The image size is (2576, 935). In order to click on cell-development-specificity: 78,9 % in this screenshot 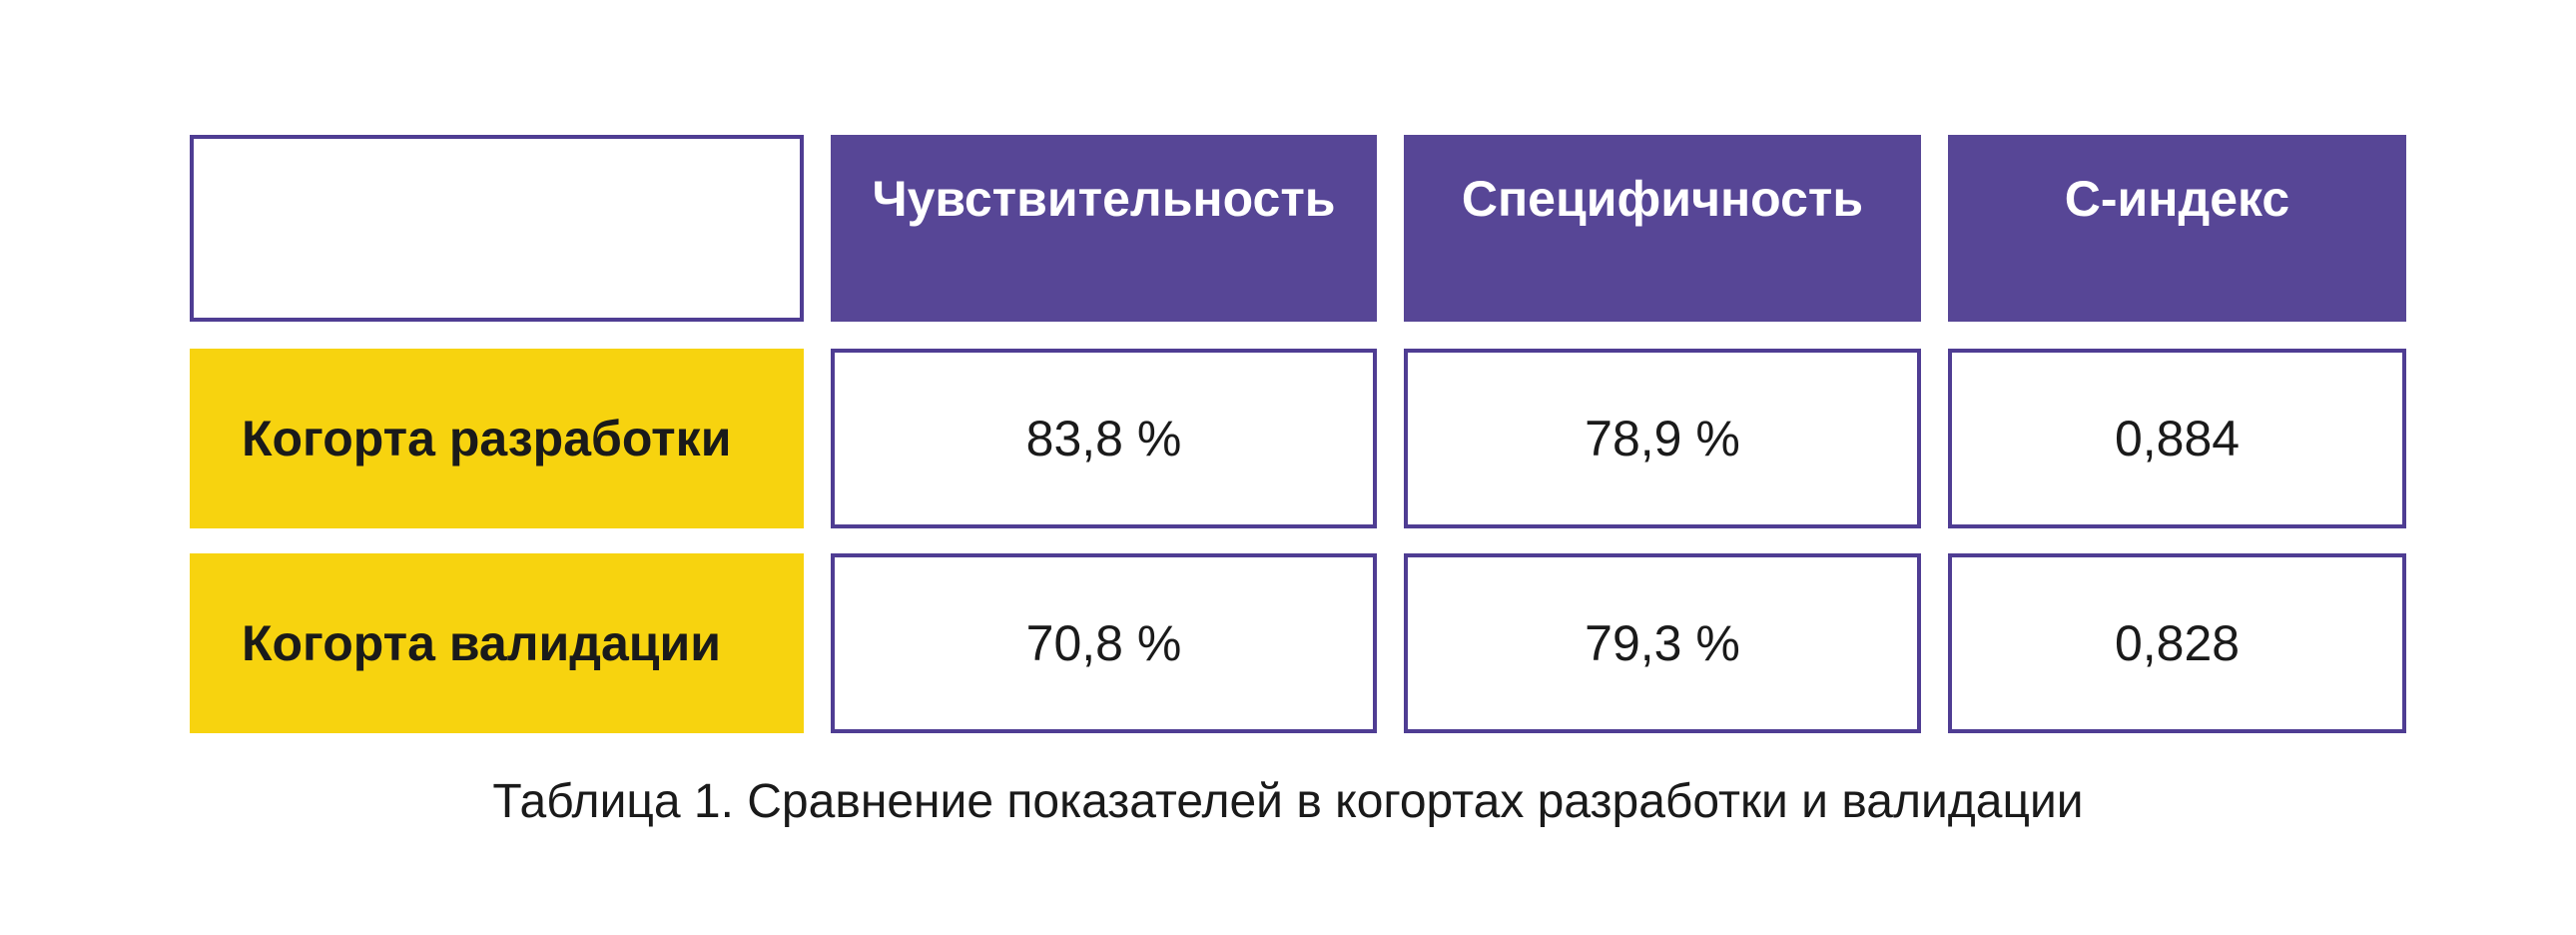, I will do `click(1663, 438)`.